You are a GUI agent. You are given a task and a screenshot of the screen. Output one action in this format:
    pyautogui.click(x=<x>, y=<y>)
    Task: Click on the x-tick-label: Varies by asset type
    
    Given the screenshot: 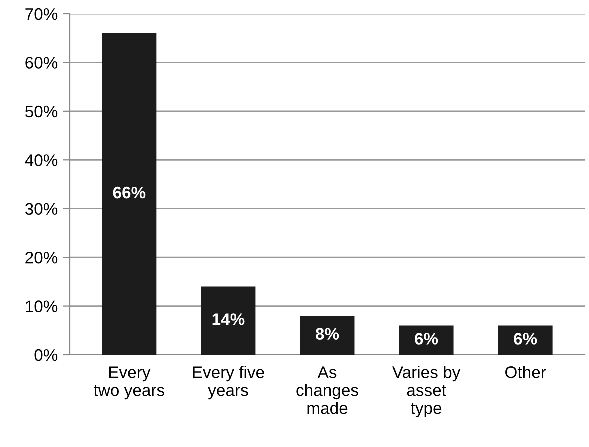 What is the action you would take?
    pyautogui.click(x=426, y=392)
    